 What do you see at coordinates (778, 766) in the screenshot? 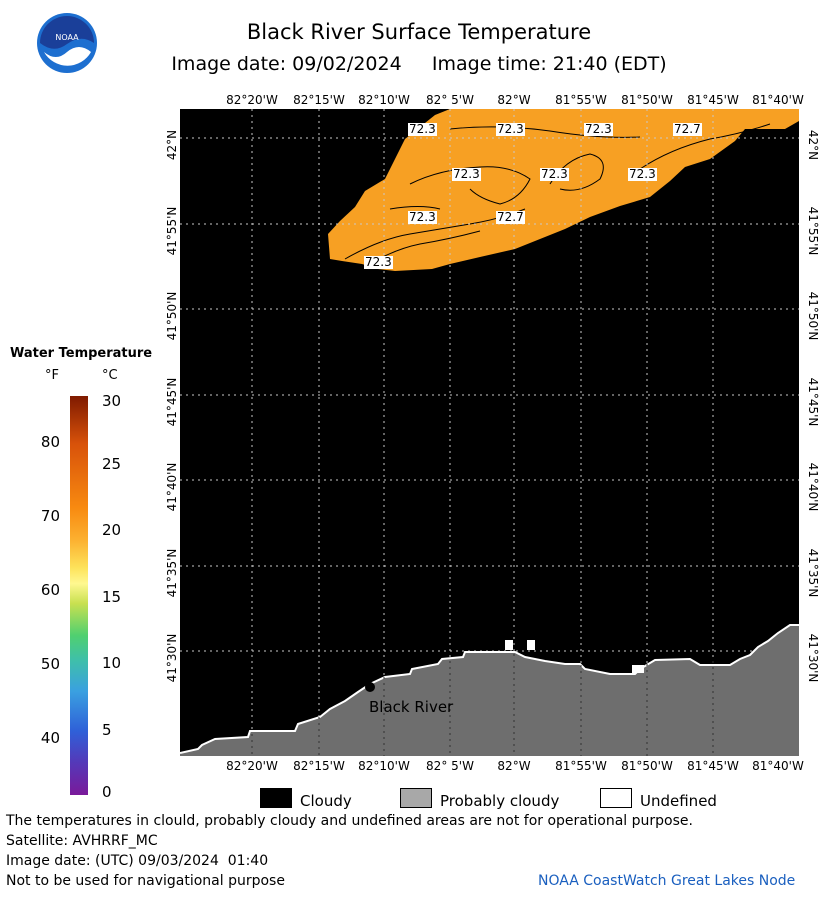
I see `lon-label-bottom: 81°40'W` at bounding box center [778, 766].